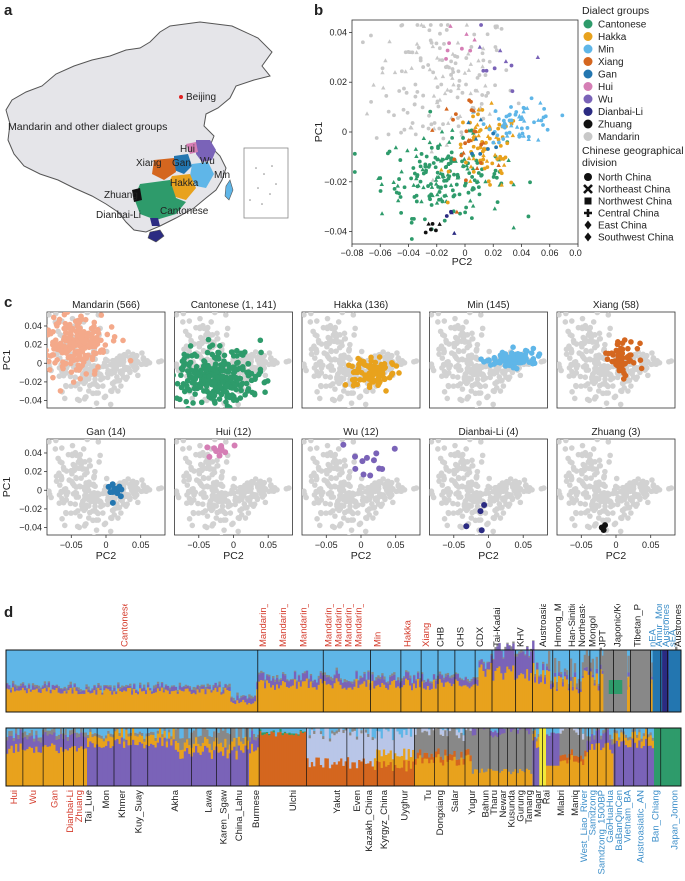  Describe the element at coordinates (361, 354) in the screenshot. I see `subplot-hakka: Hakka (136)` at that location.